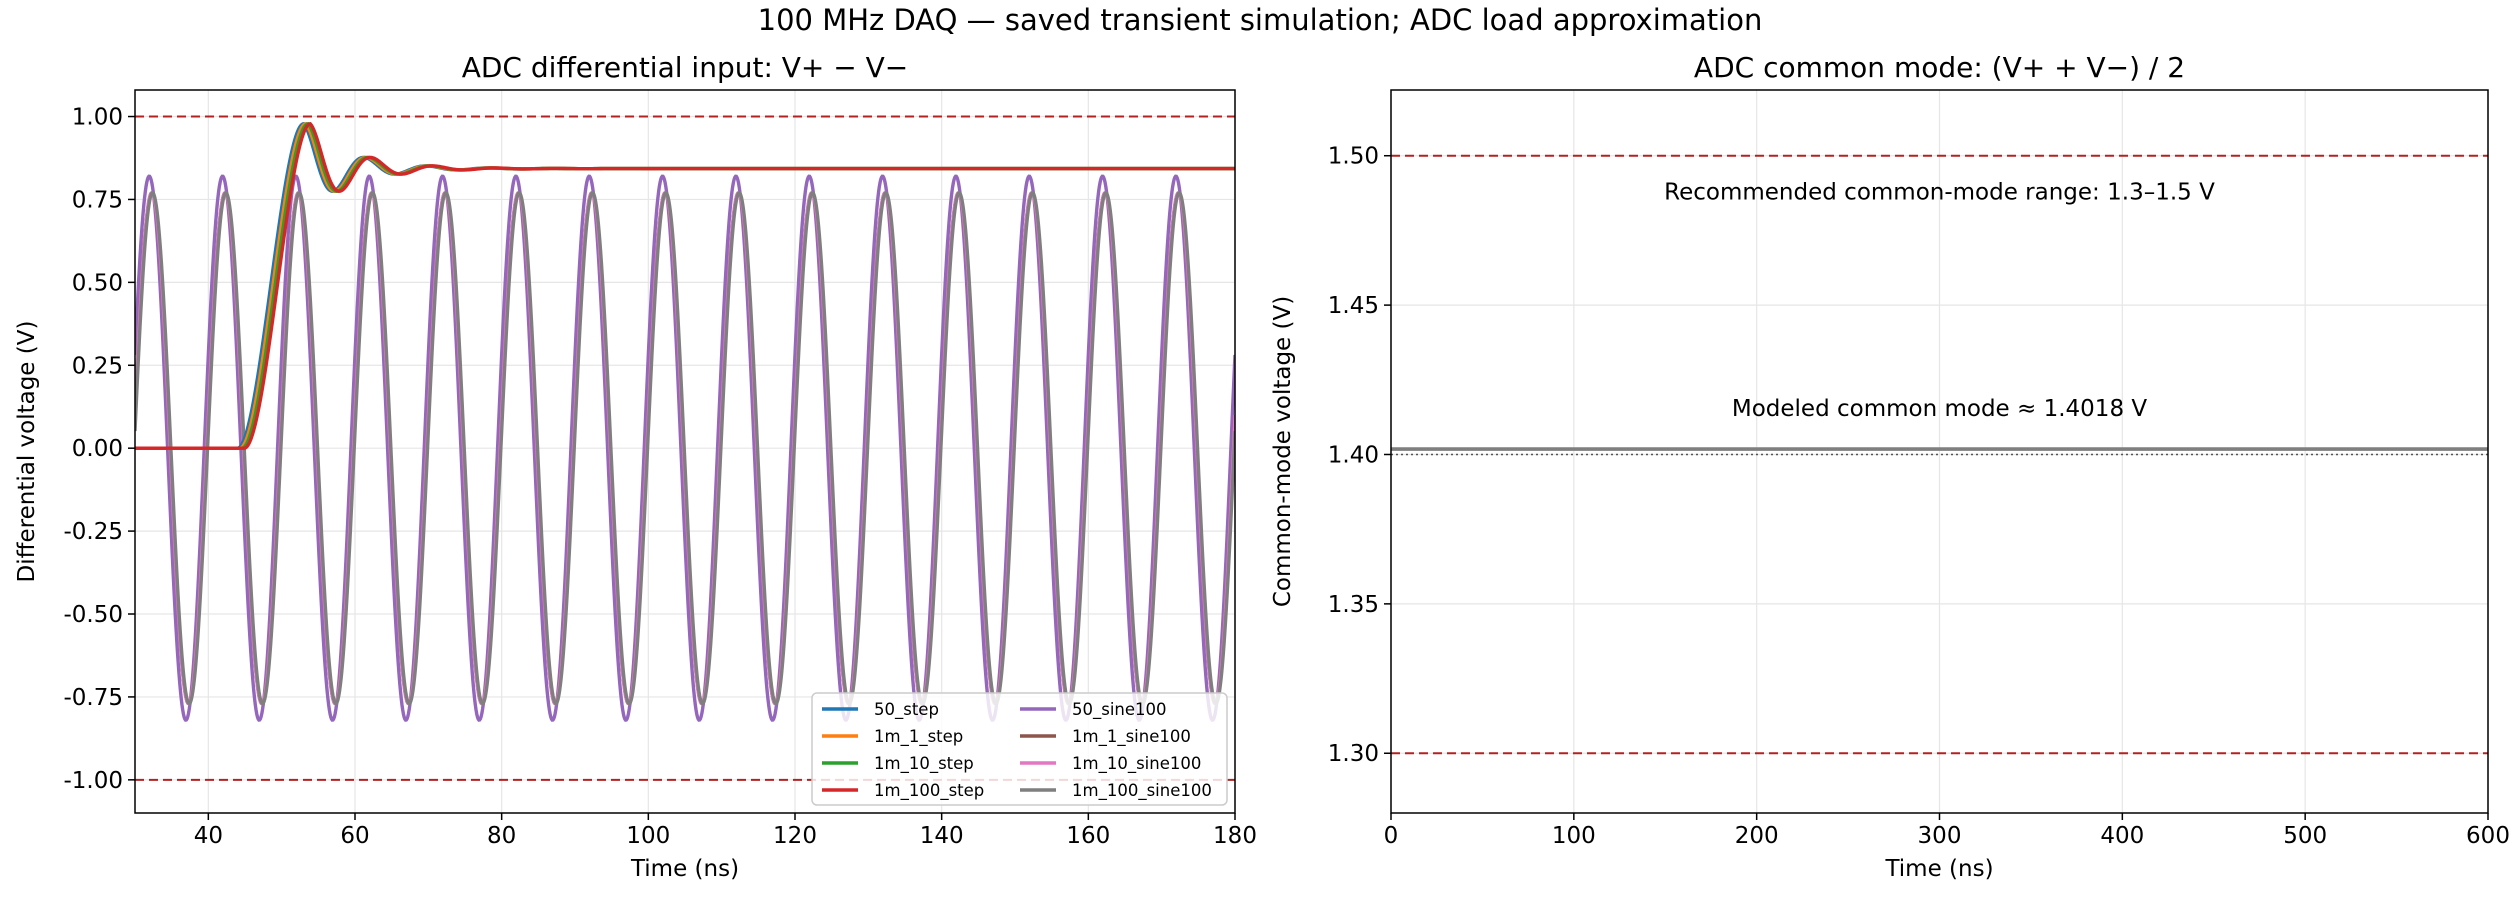  Describe the element at coordinates (1353, 455) in the screenshot. I see `y-tick-label: 1.40` at that location.